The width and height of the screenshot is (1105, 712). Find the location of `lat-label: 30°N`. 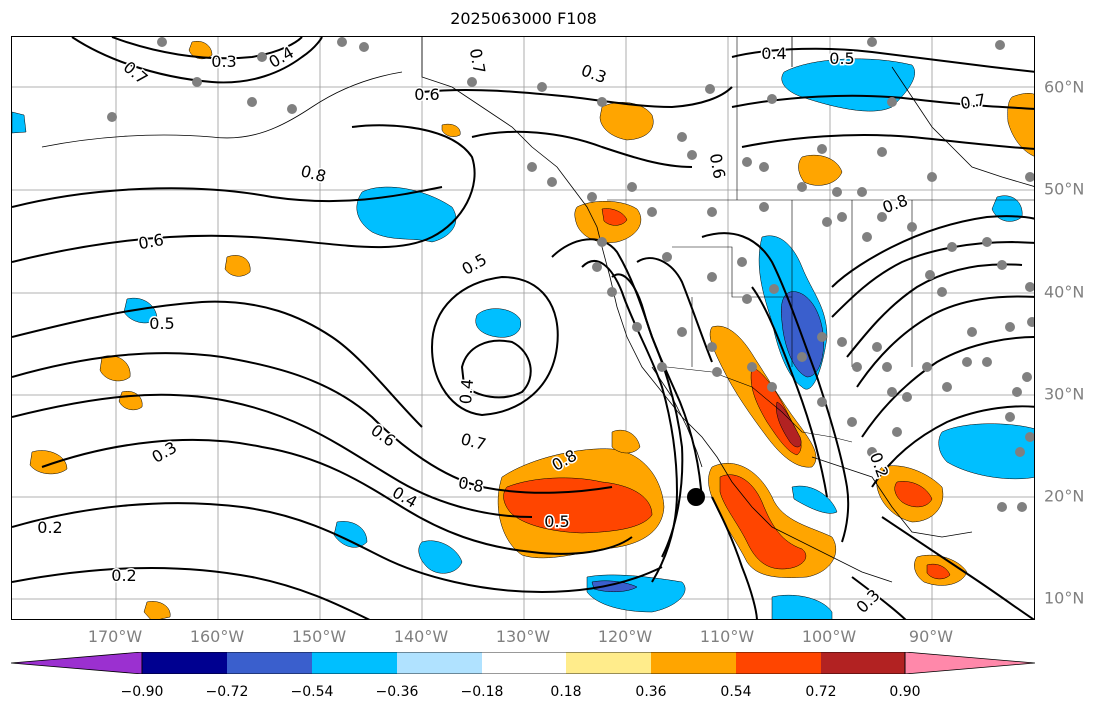

lat-label: 30°N is located at coordinates (1064, 394).